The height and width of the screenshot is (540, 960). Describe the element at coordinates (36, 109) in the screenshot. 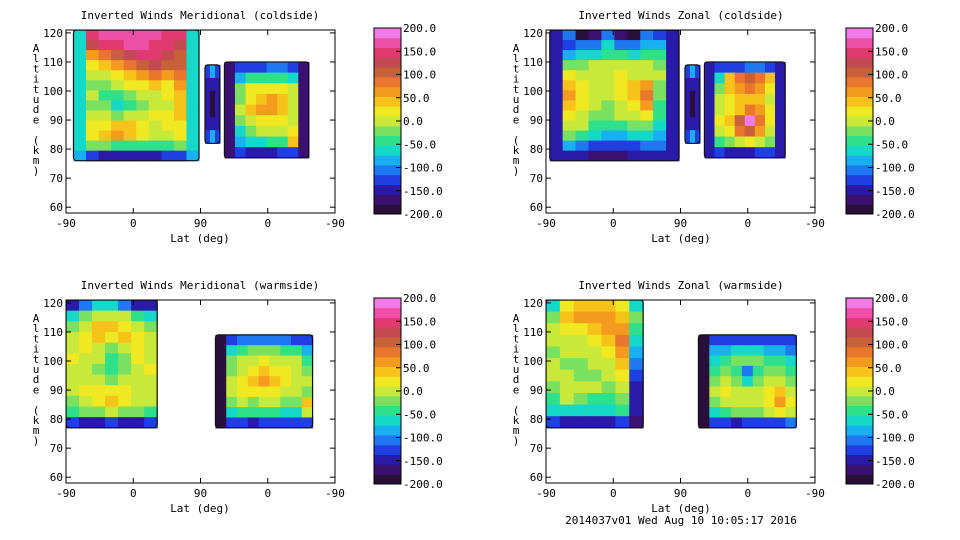

I see `y-axis-label-char: d` at that location.